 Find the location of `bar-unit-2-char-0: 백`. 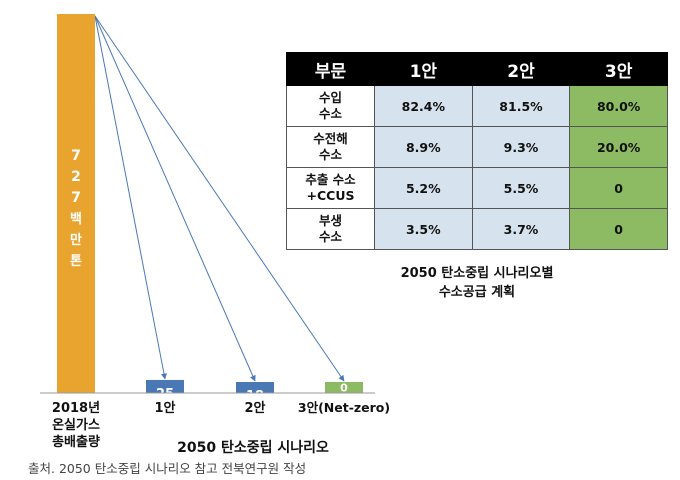

bar-unit-2-char-0: 백 is located at coordinates (254, 415).